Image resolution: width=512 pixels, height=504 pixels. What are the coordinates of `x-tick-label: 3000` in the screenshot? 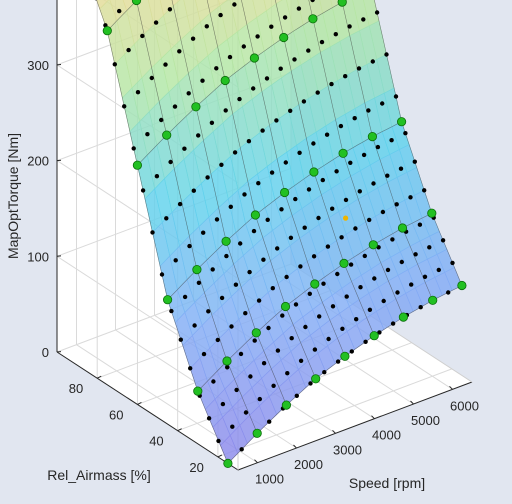 It's located at (347, 449).